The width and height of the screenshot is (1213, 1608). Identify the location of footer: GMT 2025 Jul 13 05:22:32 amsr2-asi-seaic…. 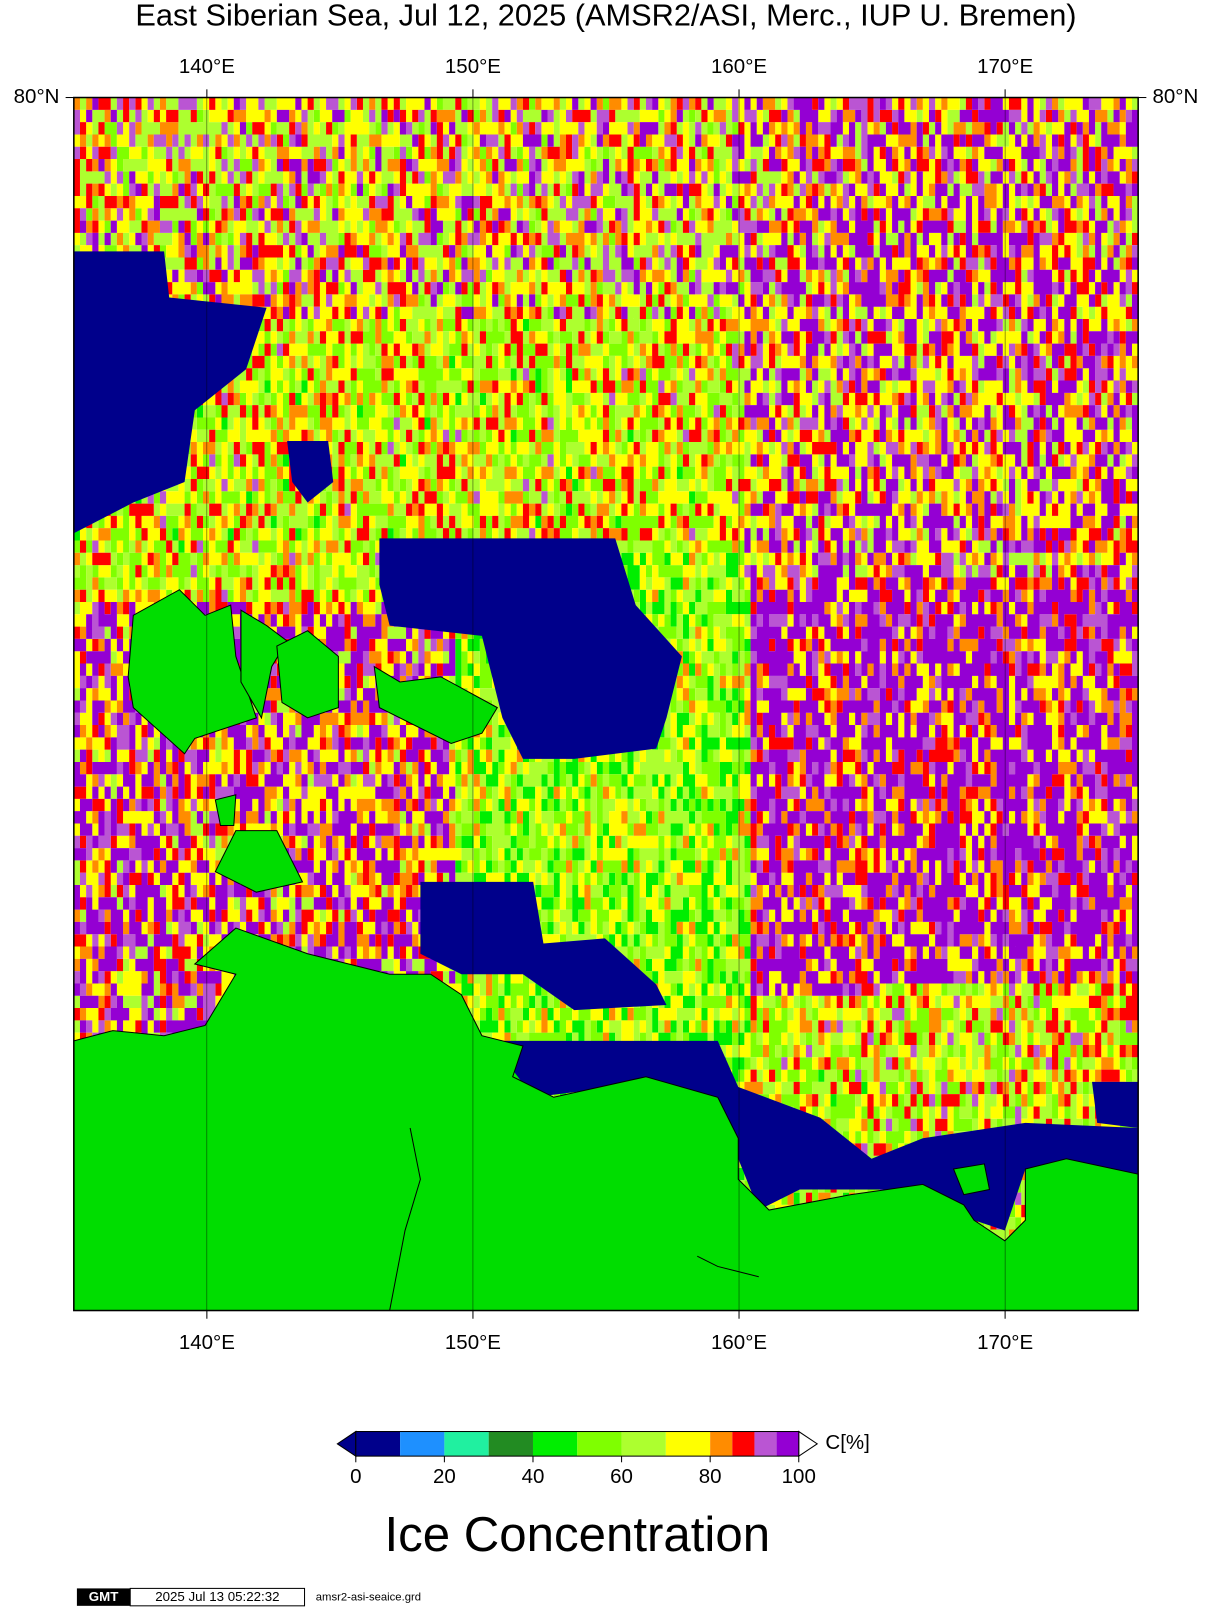
(248, 1597).